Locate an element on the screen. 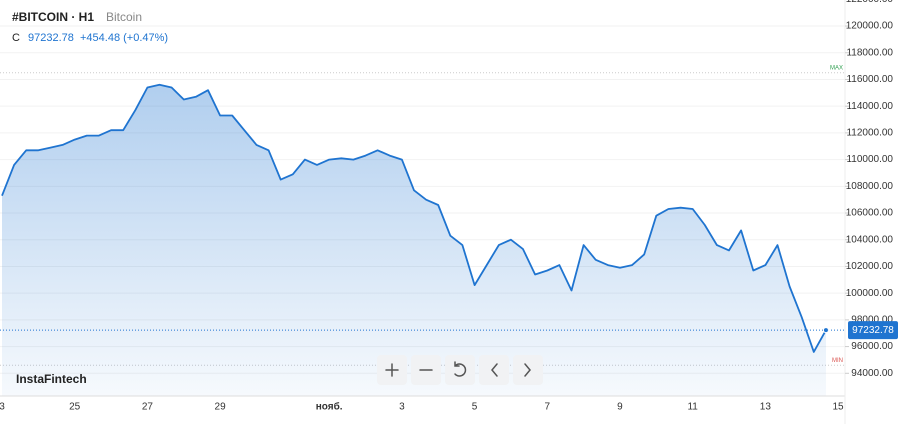 This screenshot has height=429, width=900. price-tag-box is located at coordinates (873, 330).